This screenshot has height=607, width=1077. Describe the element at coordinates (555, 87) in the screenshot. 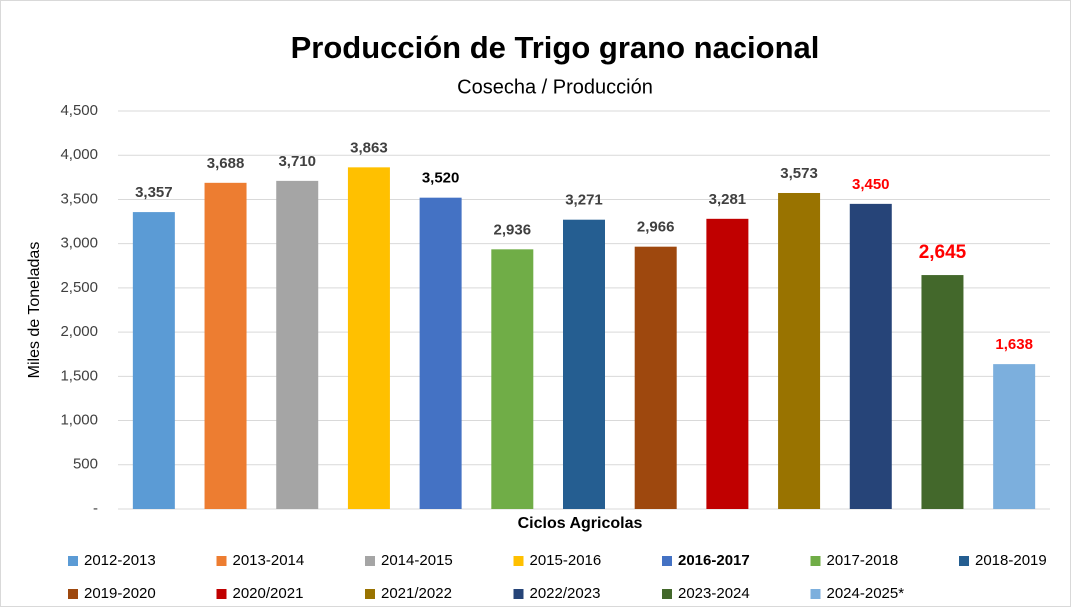

I see `chart-subtitle: Cosecha / Producción` at that location.